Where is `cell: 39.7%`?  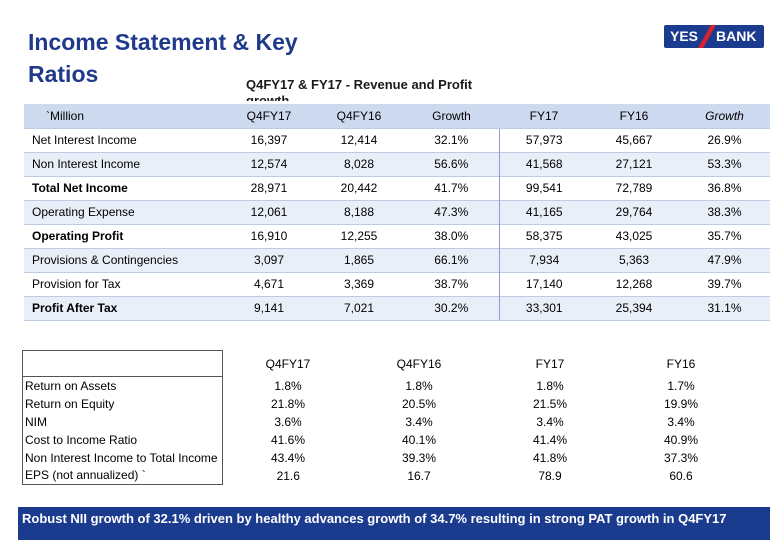 cell: 39.7% is located at coordinates (724, 283).